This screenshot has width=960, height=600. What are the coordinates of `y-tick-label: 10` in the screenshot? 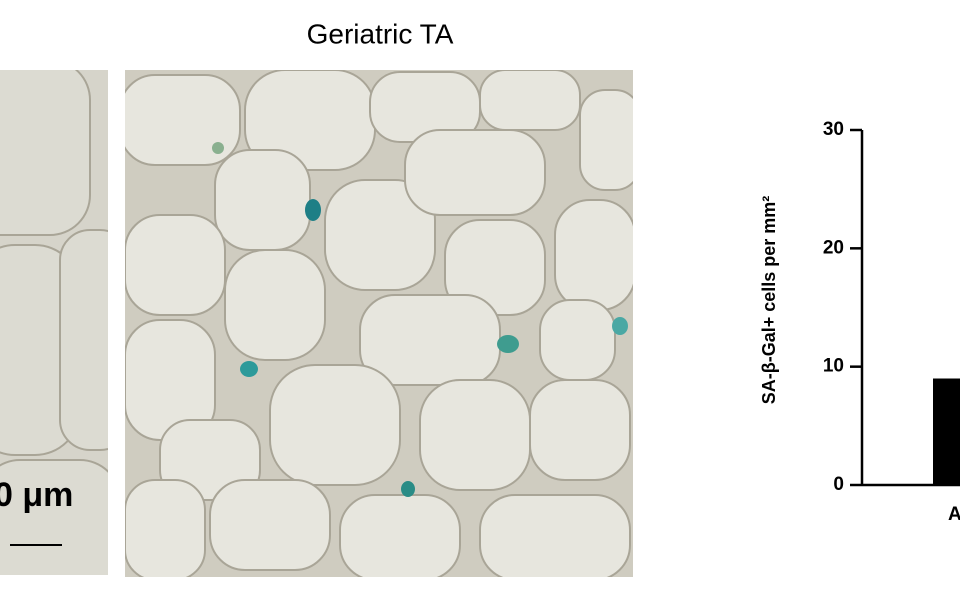 It's located at (833, 366).